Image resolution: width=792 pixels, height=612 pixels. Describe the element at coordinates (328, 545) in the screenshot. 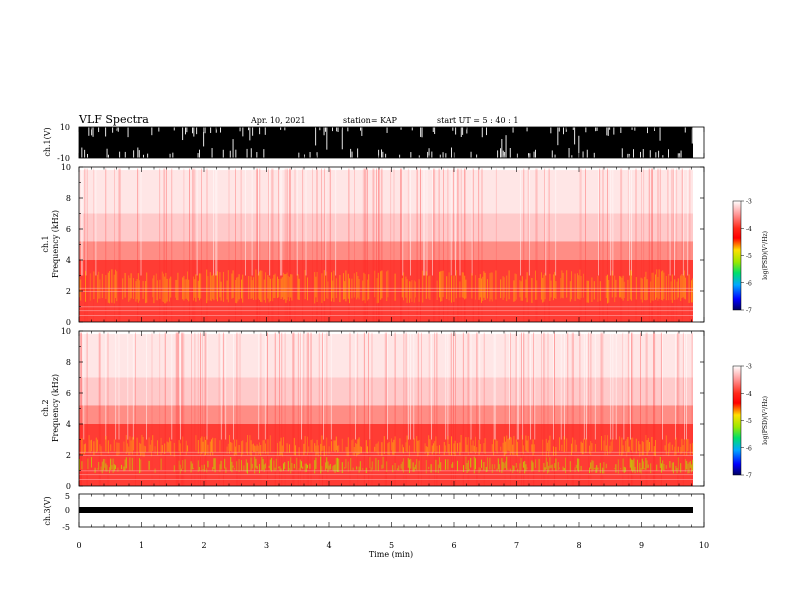

I see `time-tick-label: 4` at that location.